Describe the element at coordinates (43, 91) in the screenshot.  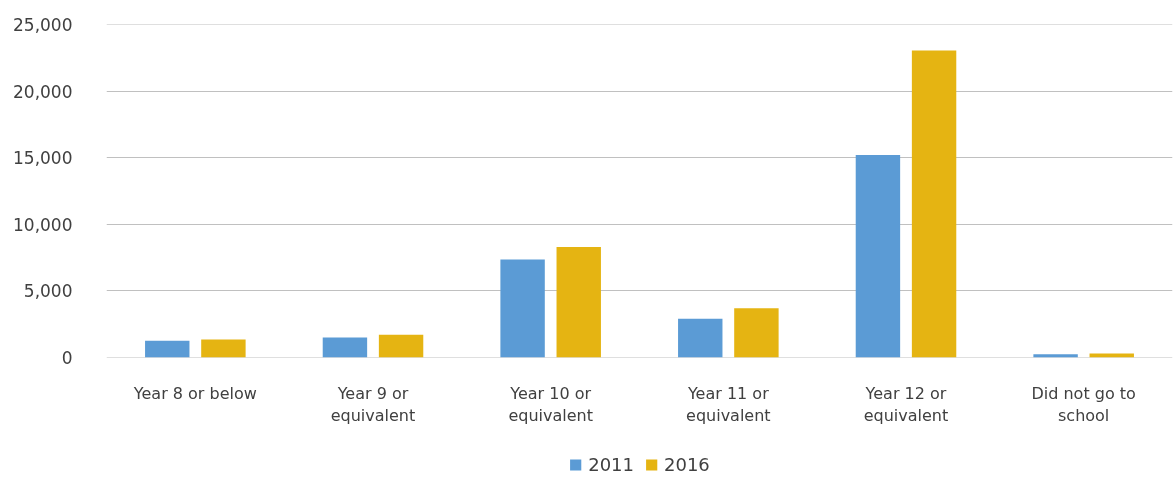
I see `y-tick-label: 20,000` at that location.